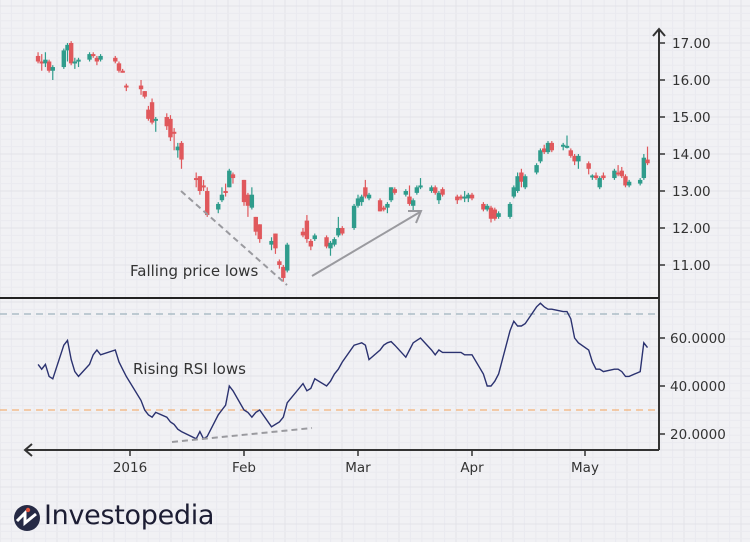 The image size is (750, 542). Describe the element at coordinates (189, 369) in the screenshot. I see `rising-rsi-lows-label: Rising RSI lows` at that location.